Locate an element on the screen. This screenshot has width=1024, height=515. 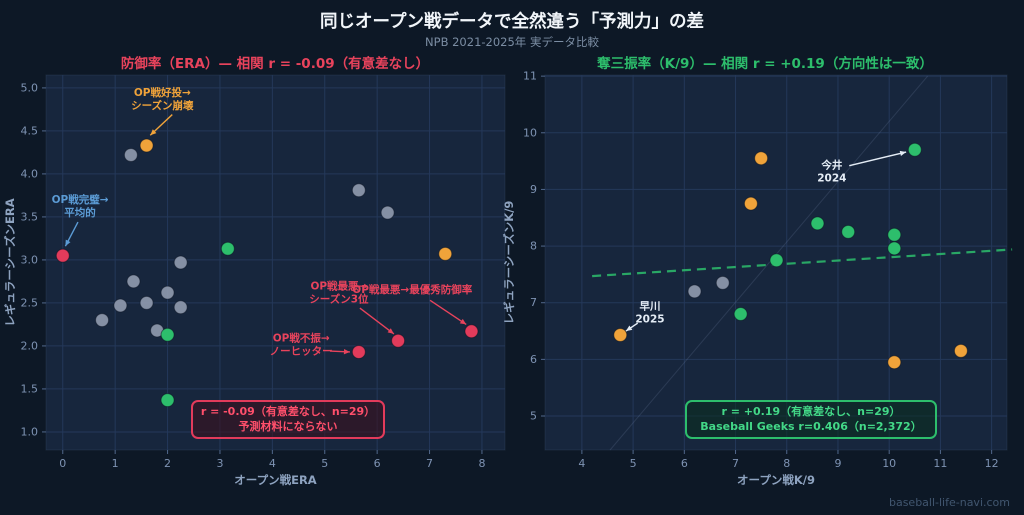
page-title: 同じオープン戦データで全然違う「予測力」の差 is located at coordinates (512, 22).